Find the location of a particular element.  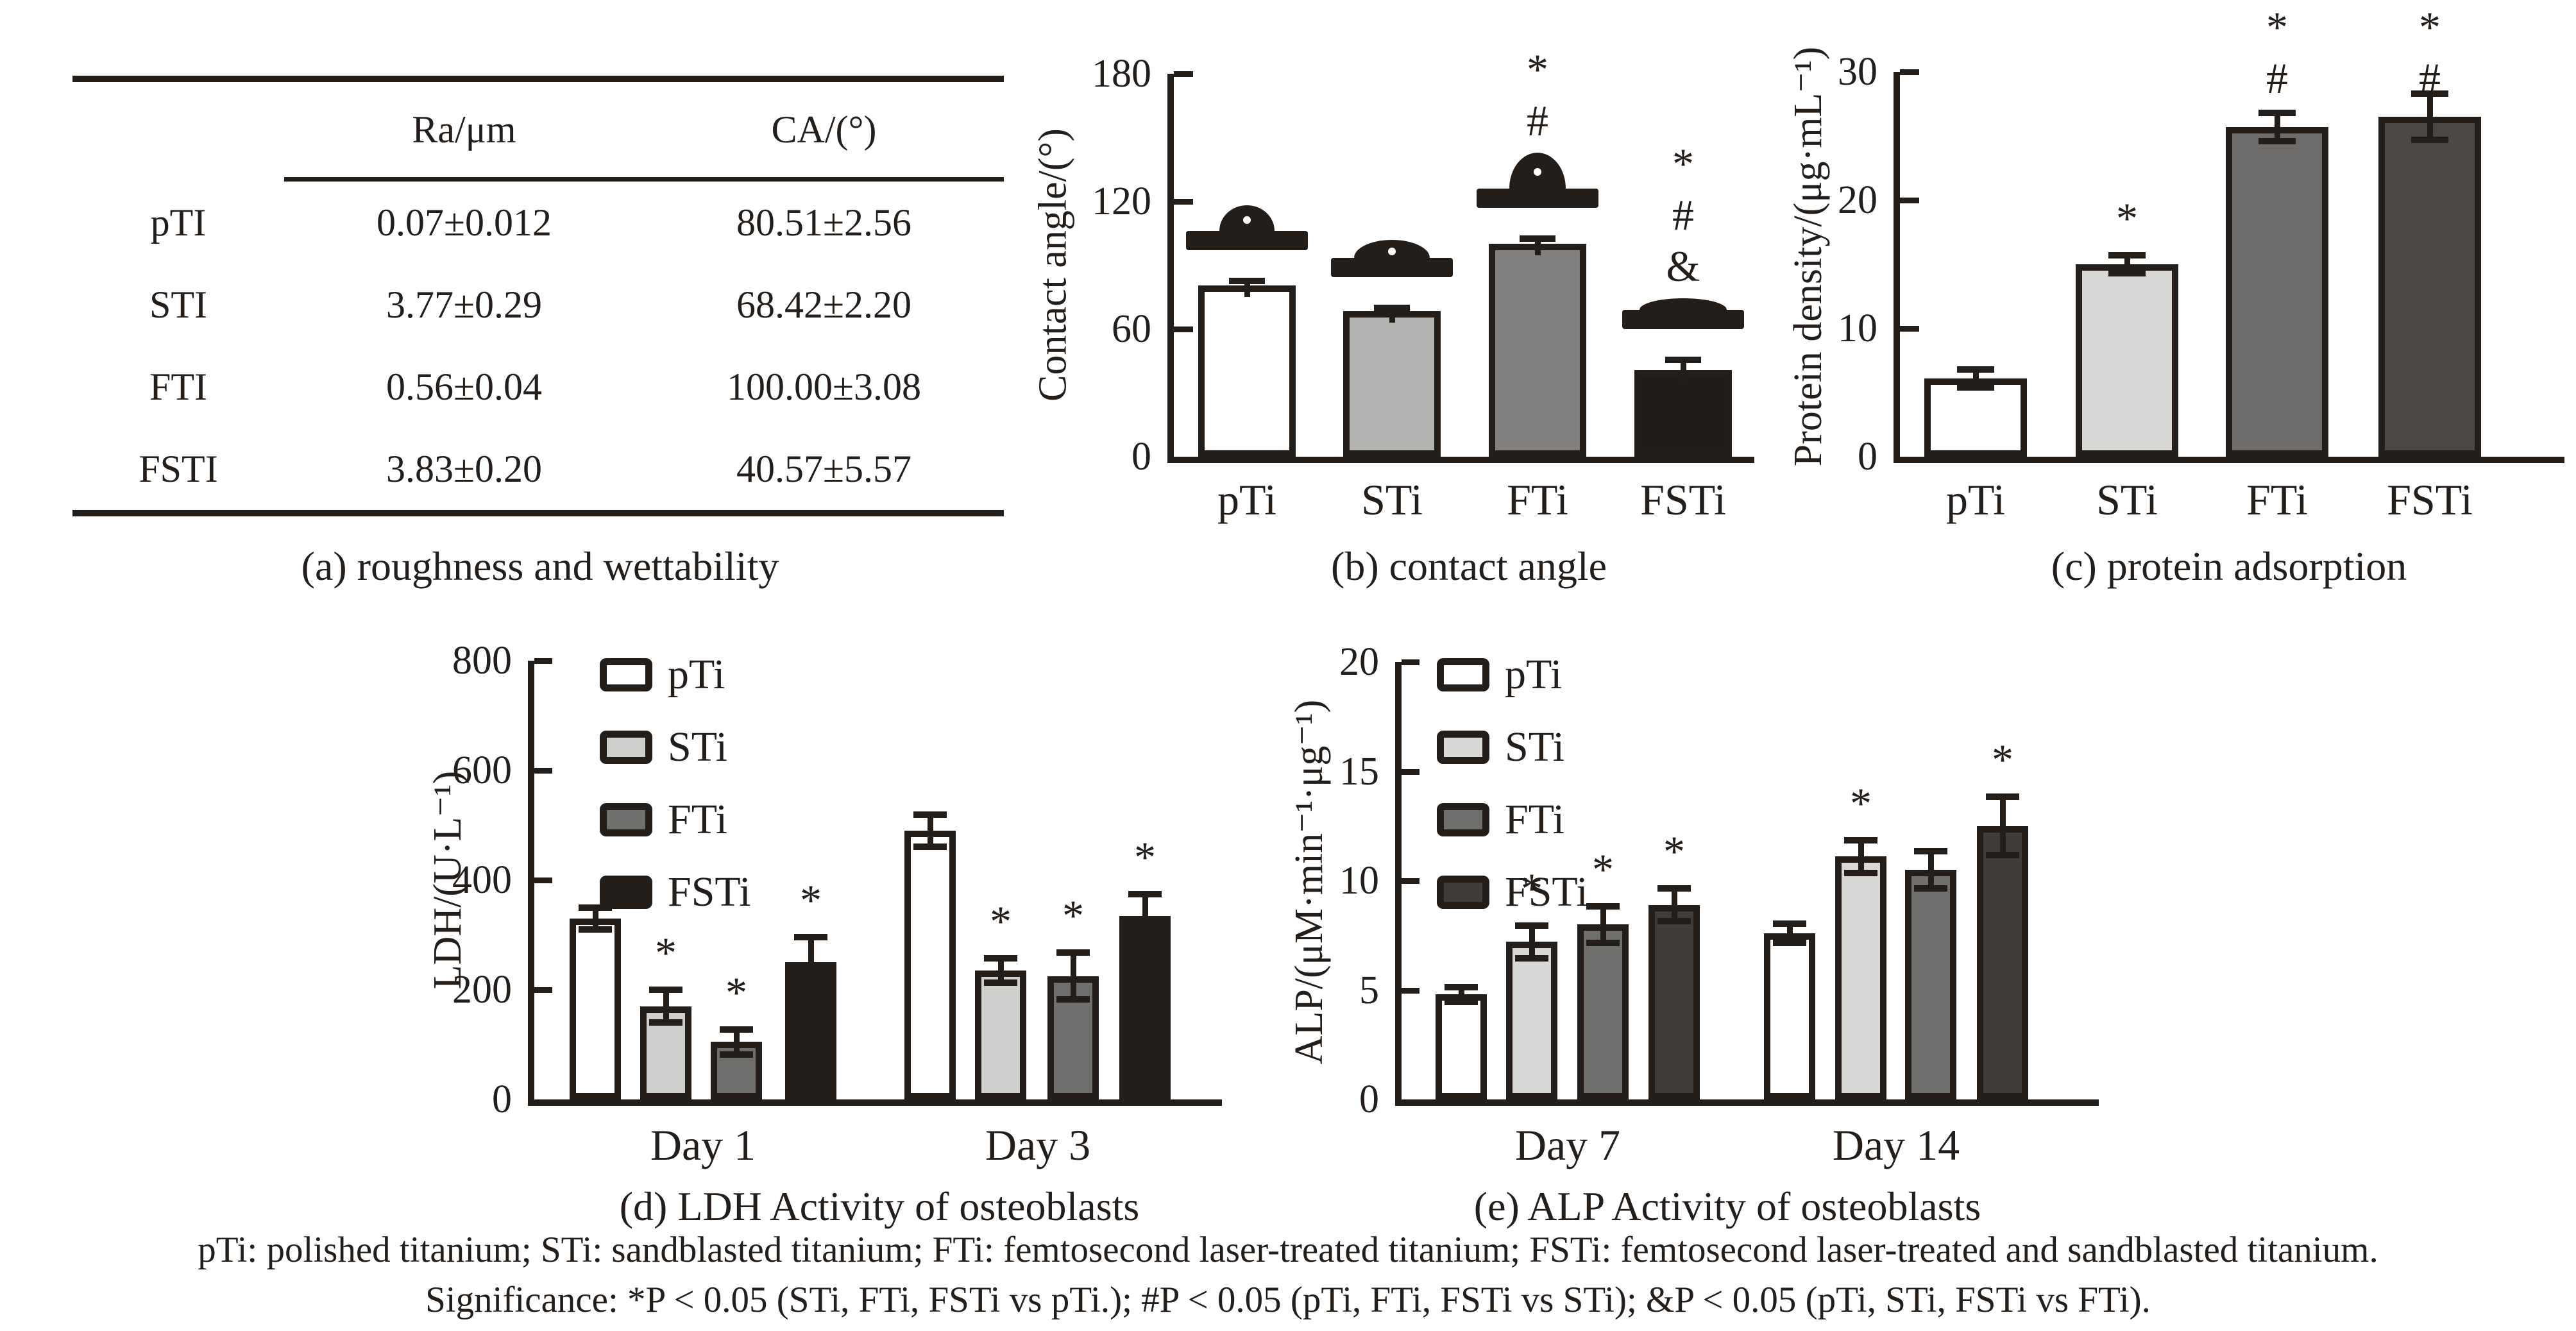

legend-swatch-e-FSTi is located at coordinates (1463, 892).